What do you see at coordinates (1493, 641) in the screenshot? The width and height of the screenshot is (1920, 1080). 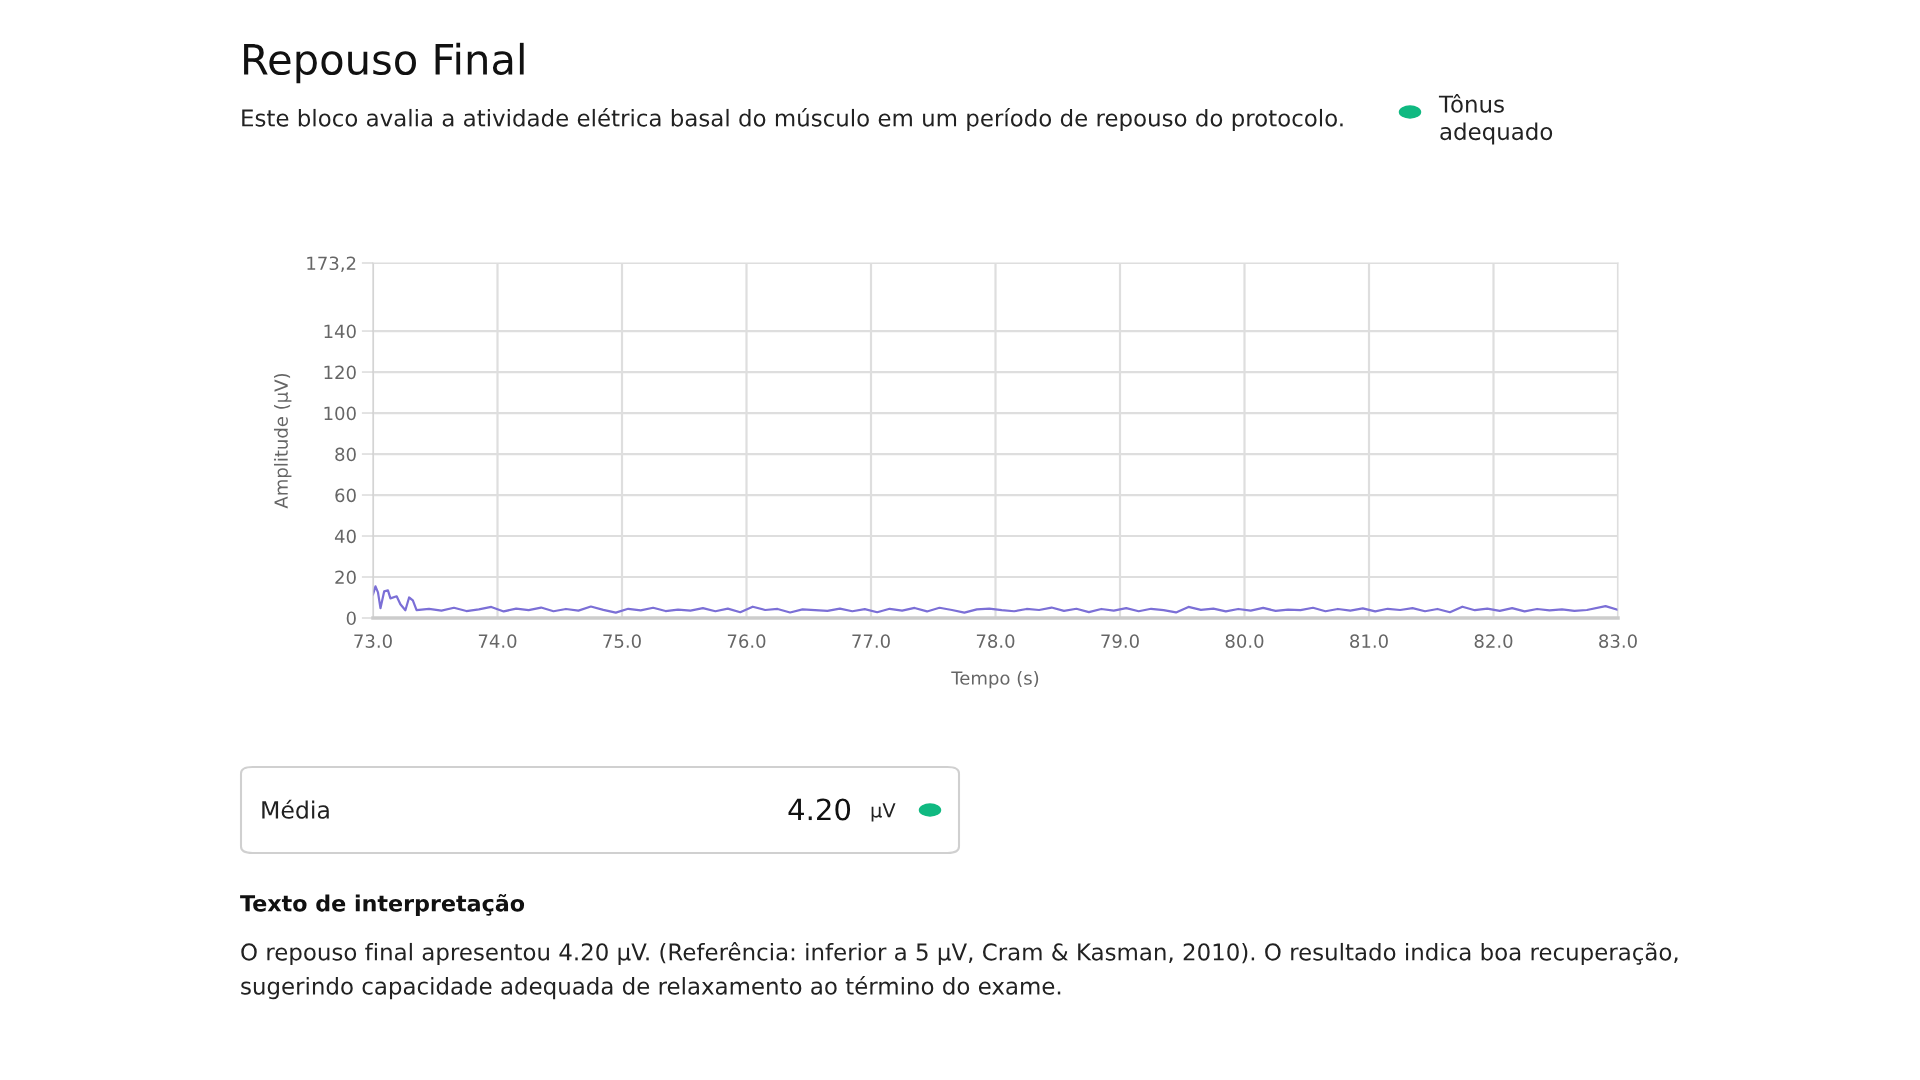 I see `x-tick-label: 82.0` at bounding box center [1493, 641].